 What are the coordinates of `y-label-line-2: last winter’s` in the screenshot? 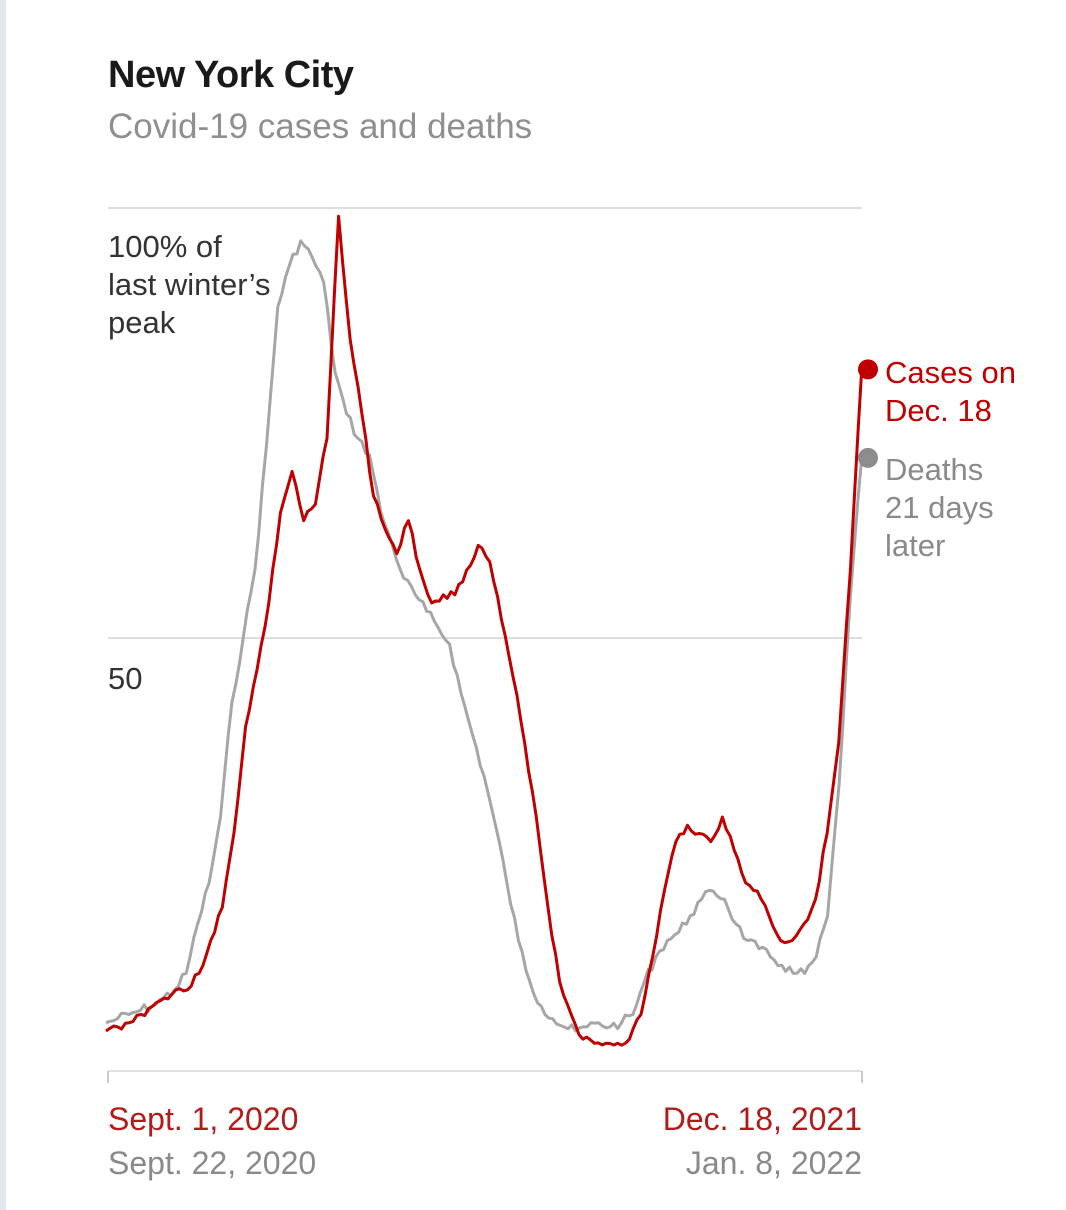 It's located at (189, 284).